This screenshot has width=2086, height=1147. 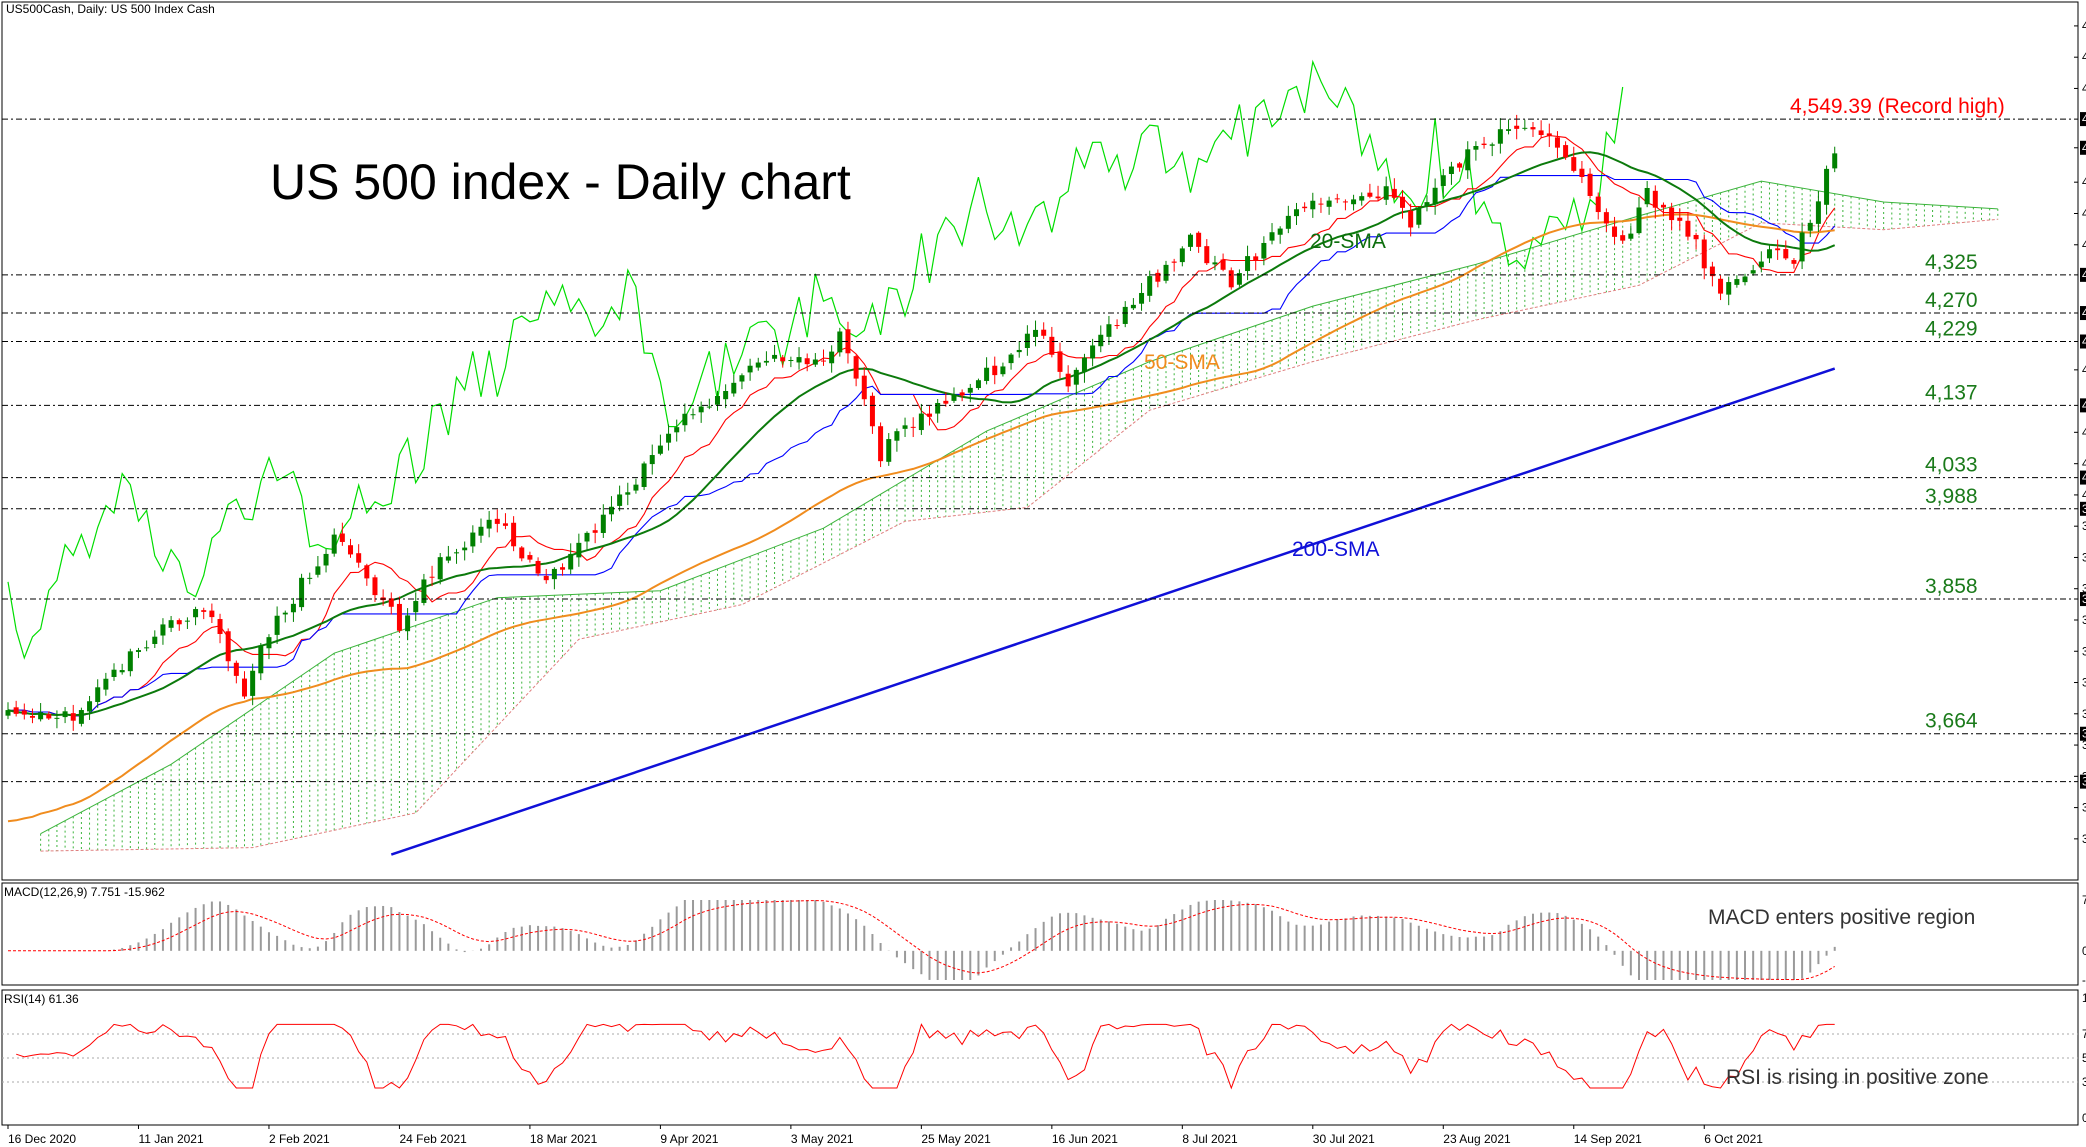 What do you see at coordinates (2084, 246) in the screenshot?
I see `price-tick-label: 4368.33` at bounding box center [2084, 246].